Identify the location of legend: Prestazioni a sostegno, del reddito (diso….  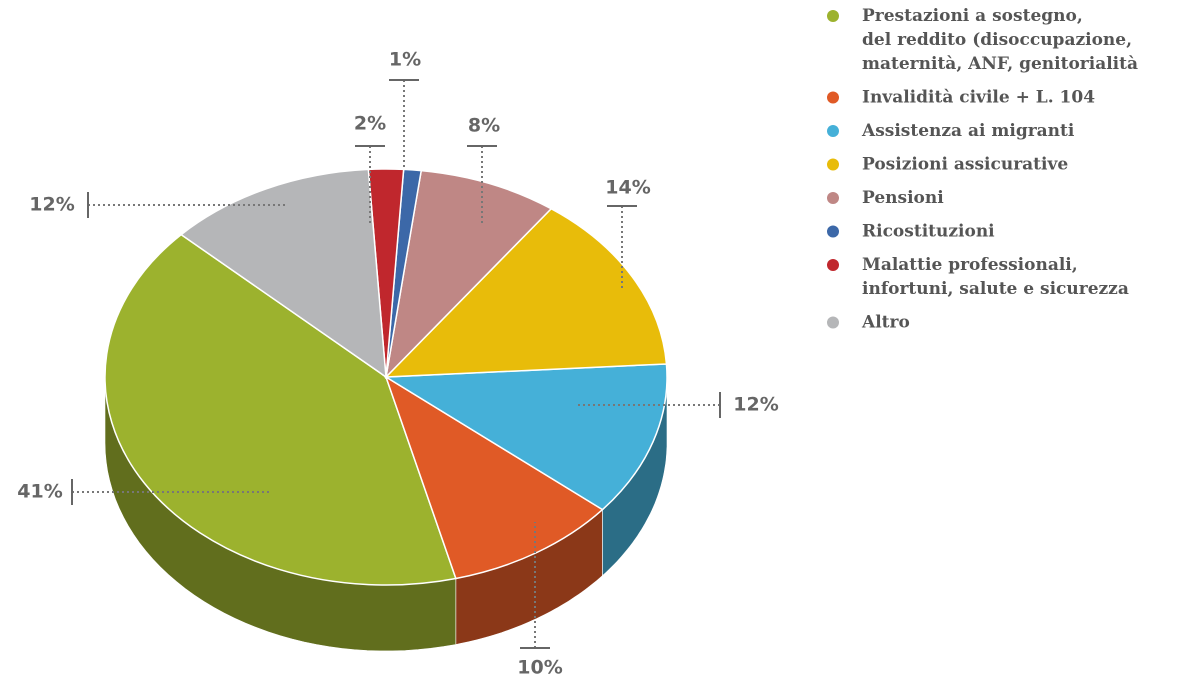
(982, 169).